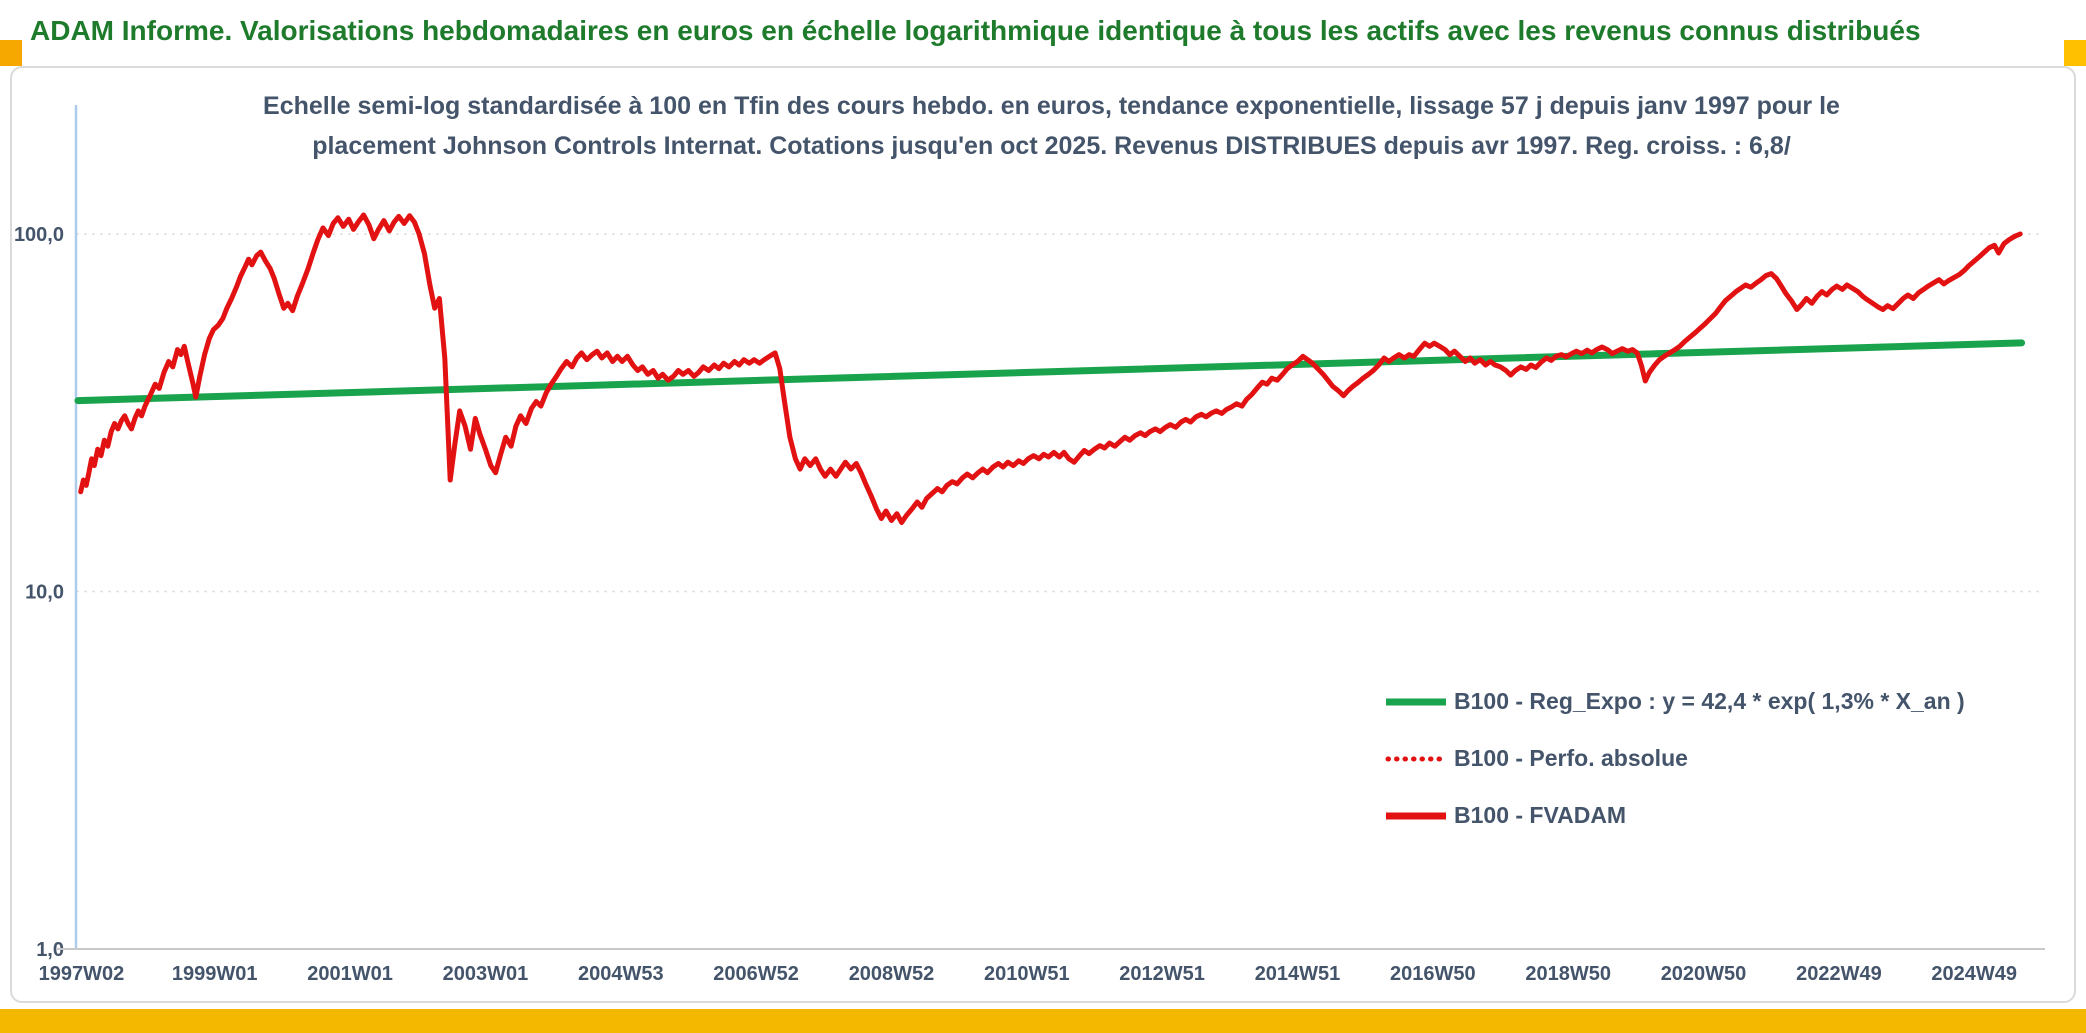 The image size is (2086, 1033). I want to click on legend-item-fvadam: B100 - FVADAM, so click(1674, 815).